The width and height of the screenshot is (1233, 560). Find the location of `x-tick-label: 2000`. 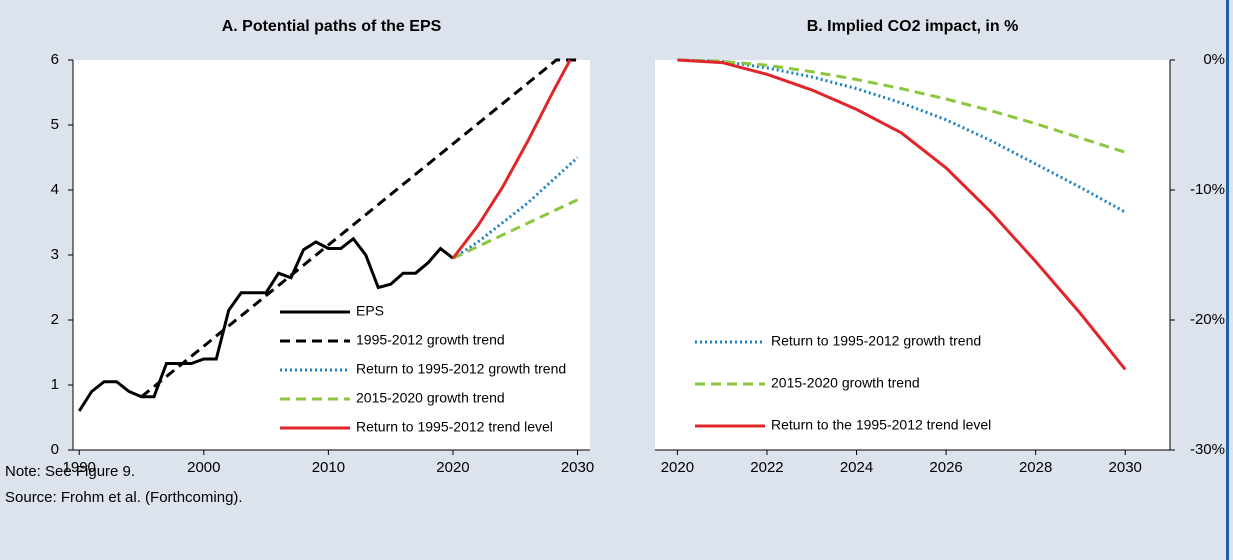

x-tick-label: 2000 is located at coordinates (203, 467).